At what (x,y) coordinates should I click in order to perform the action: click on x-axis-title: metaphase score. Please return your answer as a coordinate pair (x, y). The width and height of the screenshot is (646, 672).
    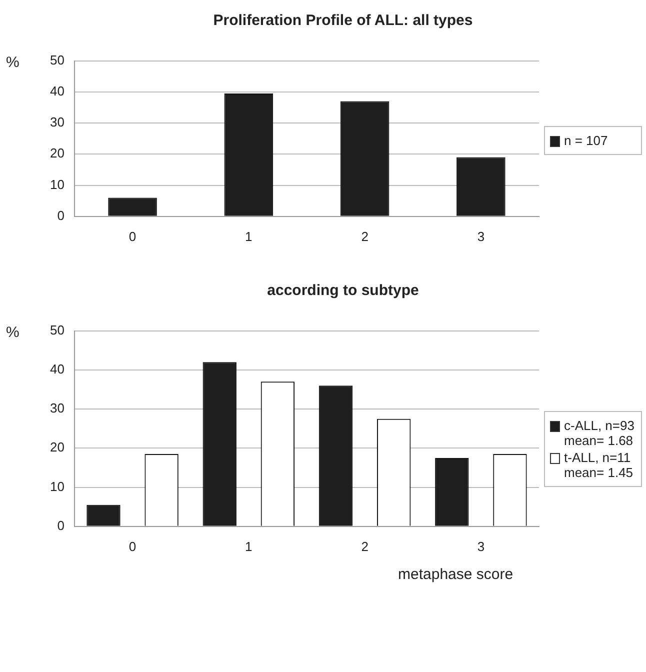
    Looking at the image, I should click on (456, 574).